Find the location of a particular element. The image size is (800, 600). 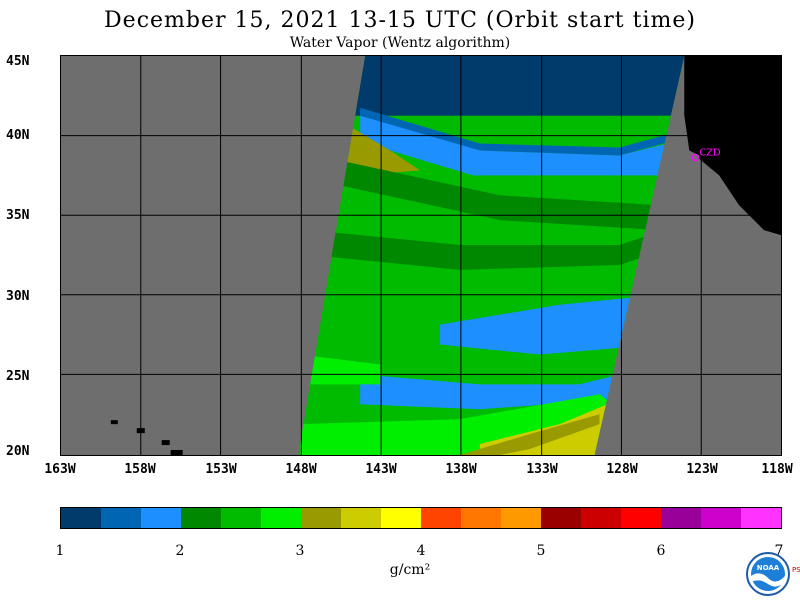

lon-label-118w: 118W is located at coordinates (777, 469).